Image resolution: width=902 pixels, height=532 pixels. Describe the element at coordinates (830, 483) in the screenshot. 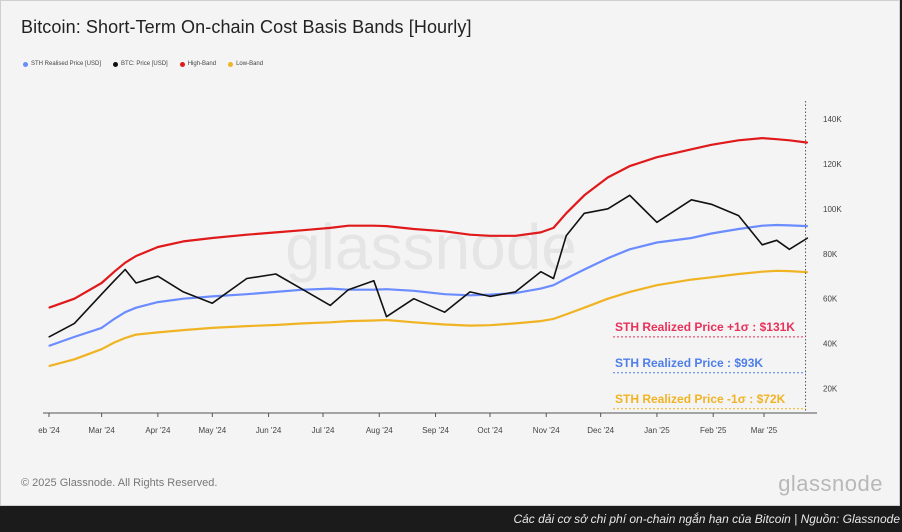

I see `brand-logo: glassnode` at that location.